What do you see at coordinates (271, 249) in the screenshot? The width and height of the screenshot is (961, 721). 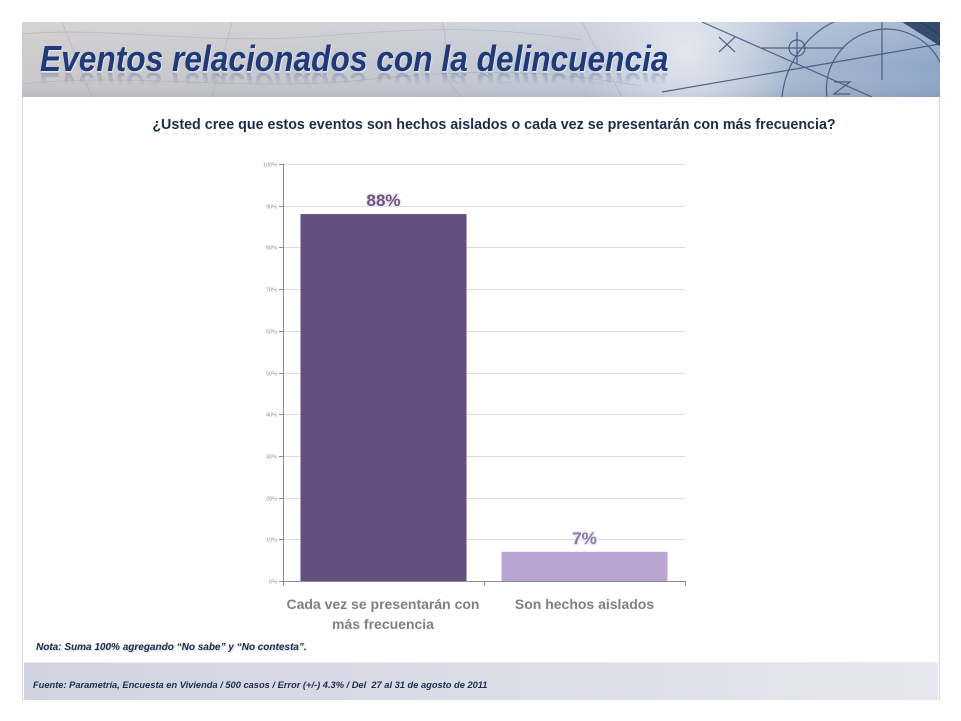 I see `y-tick-label: 80%` at bounding box center [271, 249].